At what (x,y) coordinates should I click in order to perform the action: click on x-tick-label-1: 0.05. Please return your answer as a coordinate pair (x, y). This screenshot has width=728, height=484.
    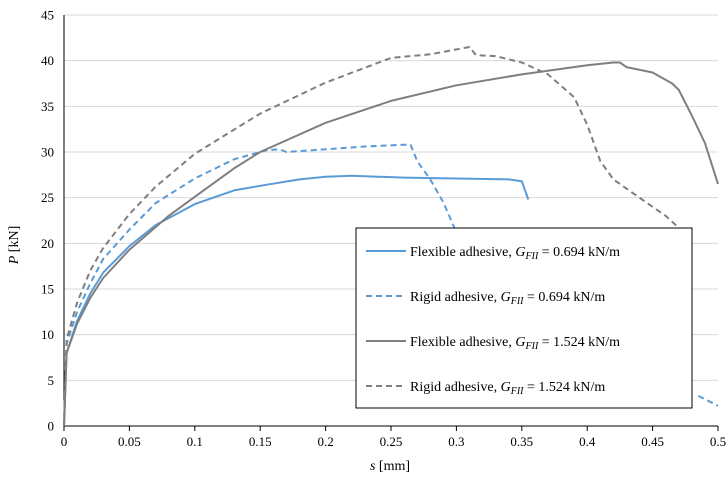
    Looking at the image, I should click on (129, 441).